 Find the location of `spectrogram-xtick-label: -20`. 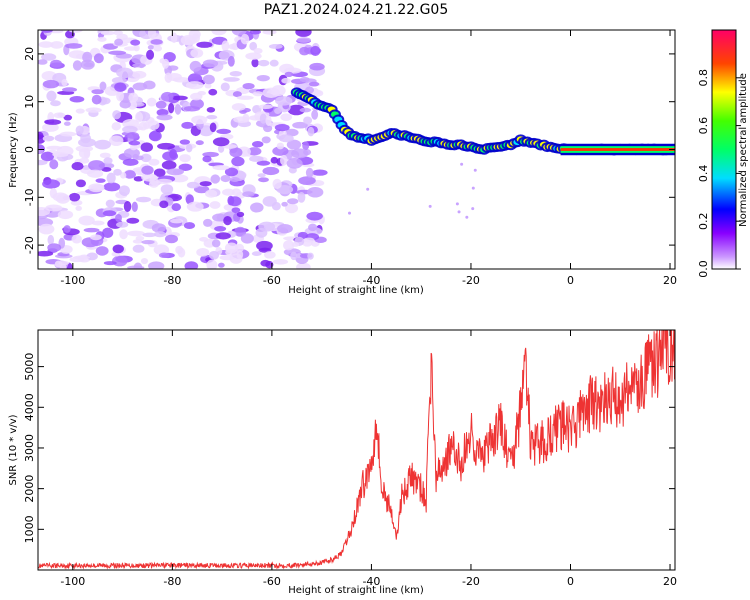

spectrogram-xtick-label: -20 is located at coordinates (471, 280).